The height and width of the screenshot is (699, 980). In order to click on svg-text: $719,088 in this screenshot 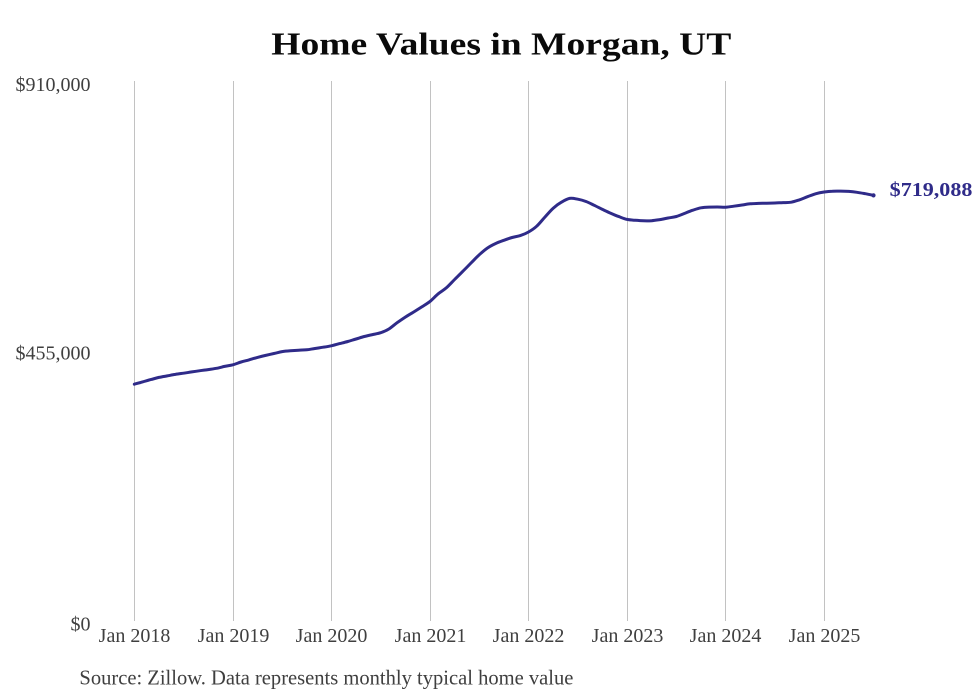, I will do `click(931, 190)`.